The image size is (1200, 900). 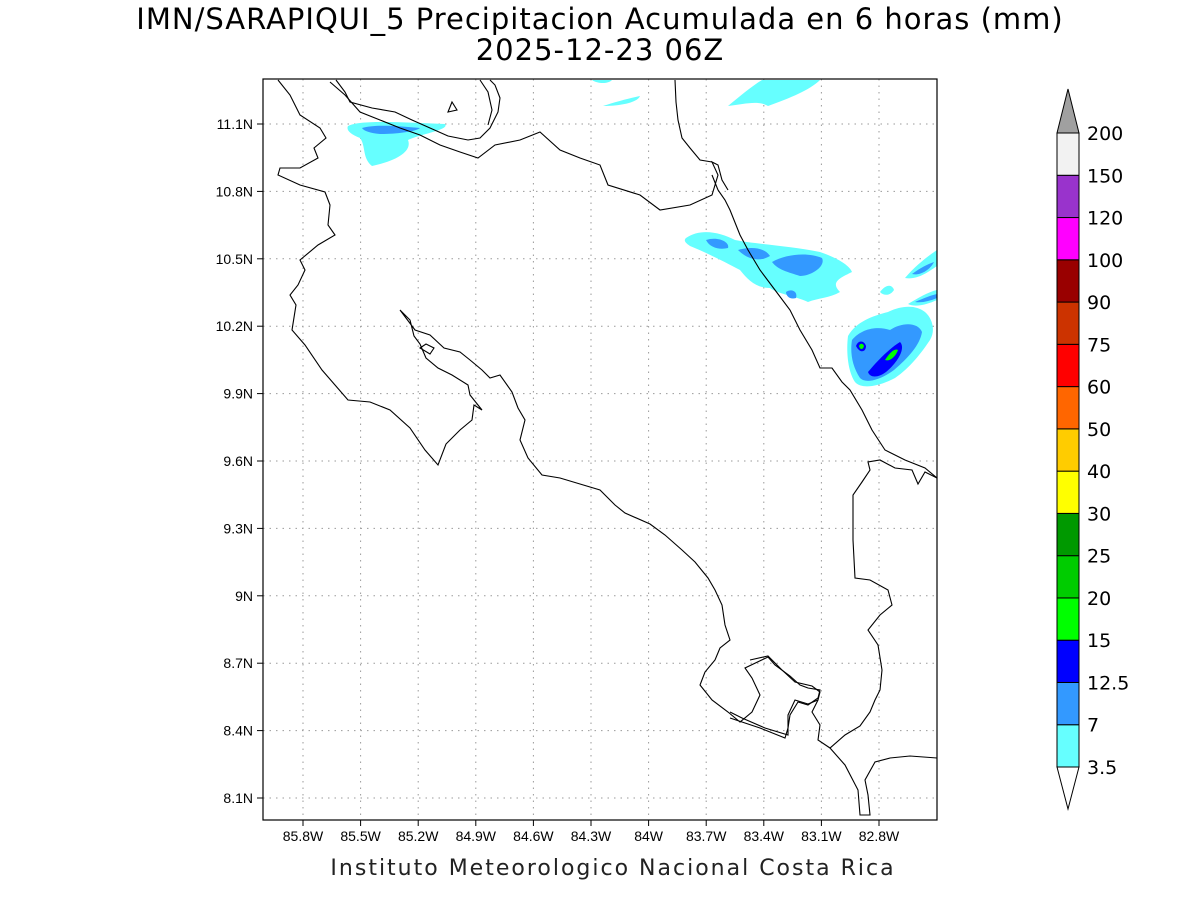 I want to click on colorbar-label: 25, so click(x=1099, y=557).